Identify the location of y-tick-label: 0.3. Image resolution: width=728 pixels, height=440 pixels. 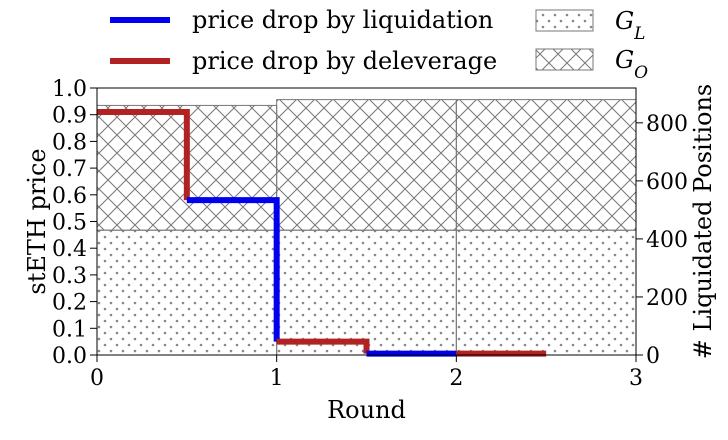
(69, 276).